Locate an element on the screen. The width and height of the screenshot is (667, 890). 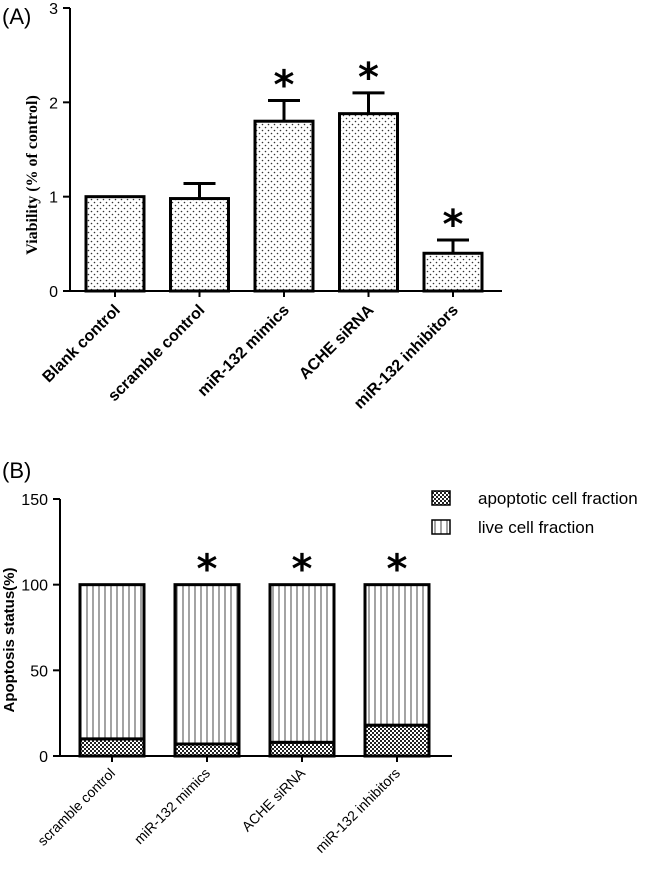
panel-a-label: (A) is located at coordinates (16, 16).